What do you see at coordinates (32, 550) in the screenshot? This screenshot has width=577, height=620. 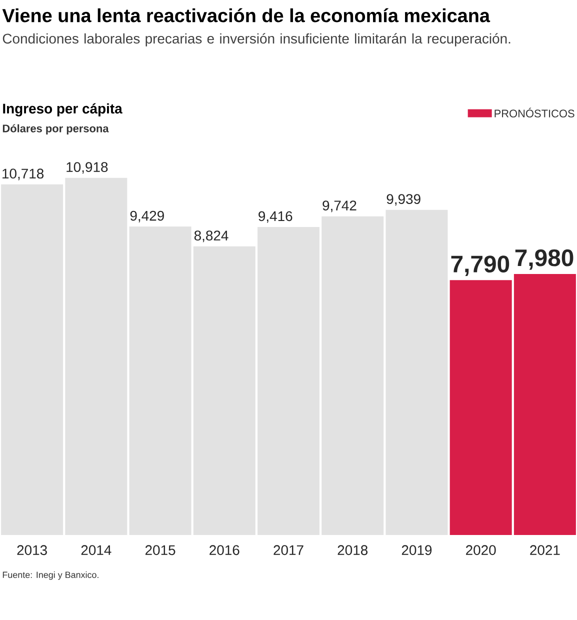 I see `x-tick-label: 2013` at bounding box center [32, 550].